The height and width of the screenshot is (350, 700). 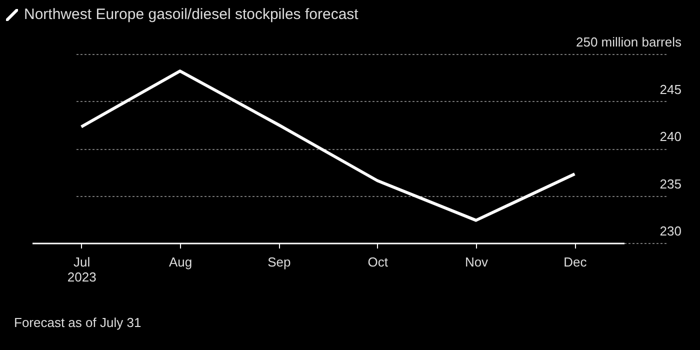 What do you see at coordinates (78, 322) in the screenshot?
I see `text: Forecast as of July 31` at bounding box center [78, 322].